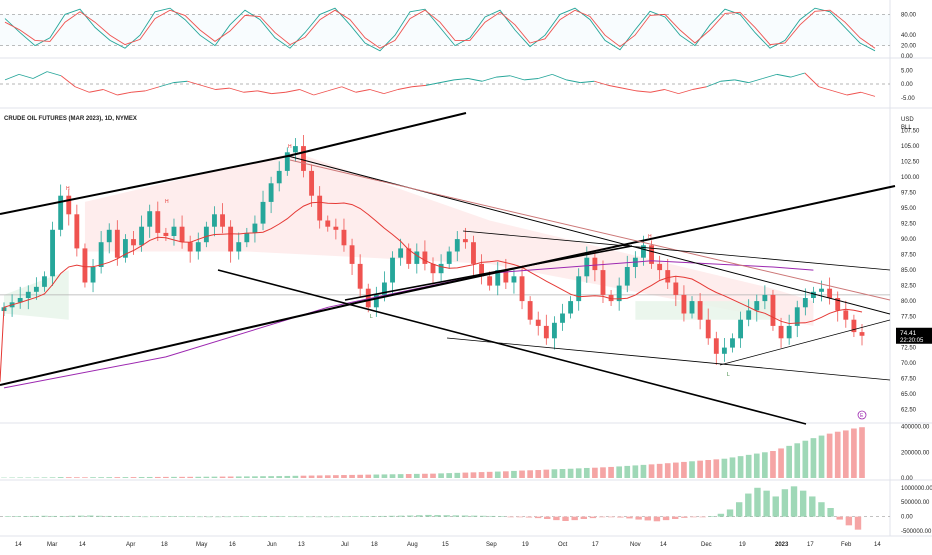 The height and width of the screenshot is (555, 932). What do you see at coordinates (907, 479) in the screenshot?
I see `volume-tick: 0.00` at bounding box center [907, 479].